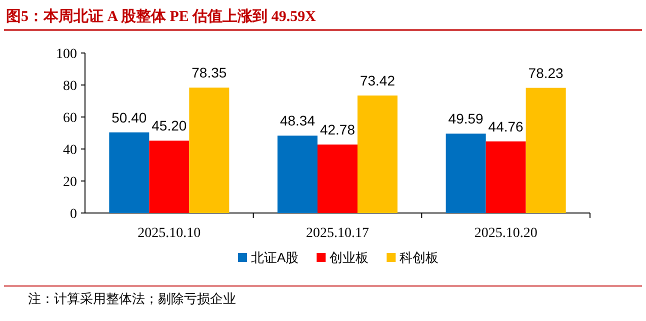  Describe the element at coordinates (70, 182) in the screenshot. I see `y-tick-label: 20` at that location.